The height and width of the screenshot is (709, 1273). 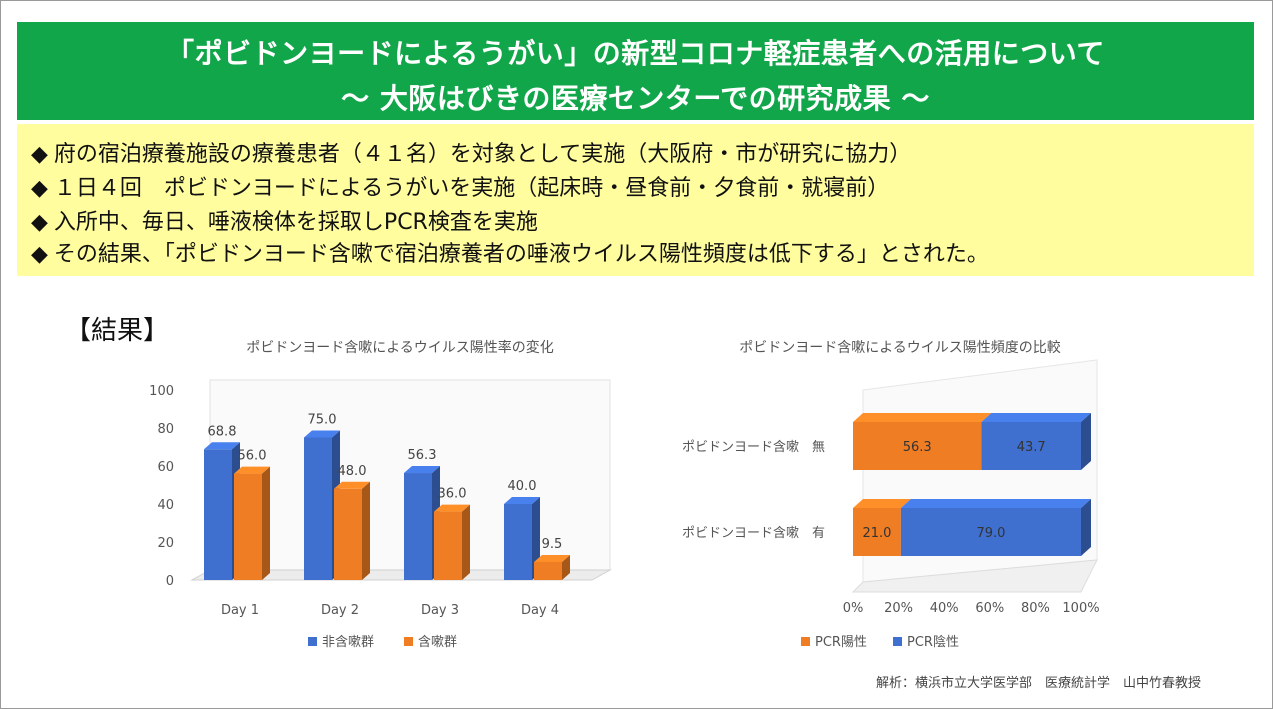 What do you see at coordinates (990, 533) in the screenshot?
I see `data-label: 79.0` at bounding box center [990, 533].